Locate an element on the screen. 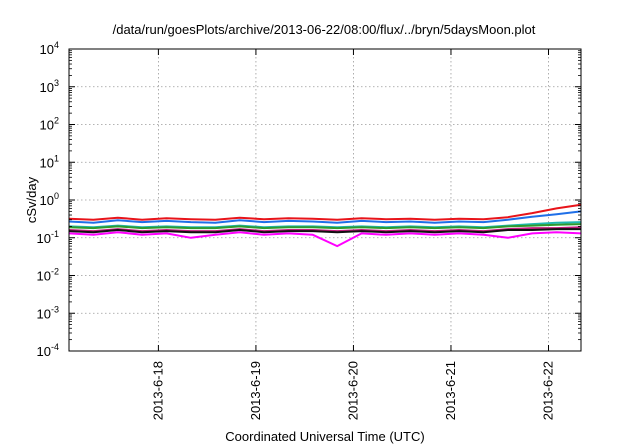 The height and width of the screenshot is (448, 640). y-tick-exponent: 1 is located at coordinates (56, 158).